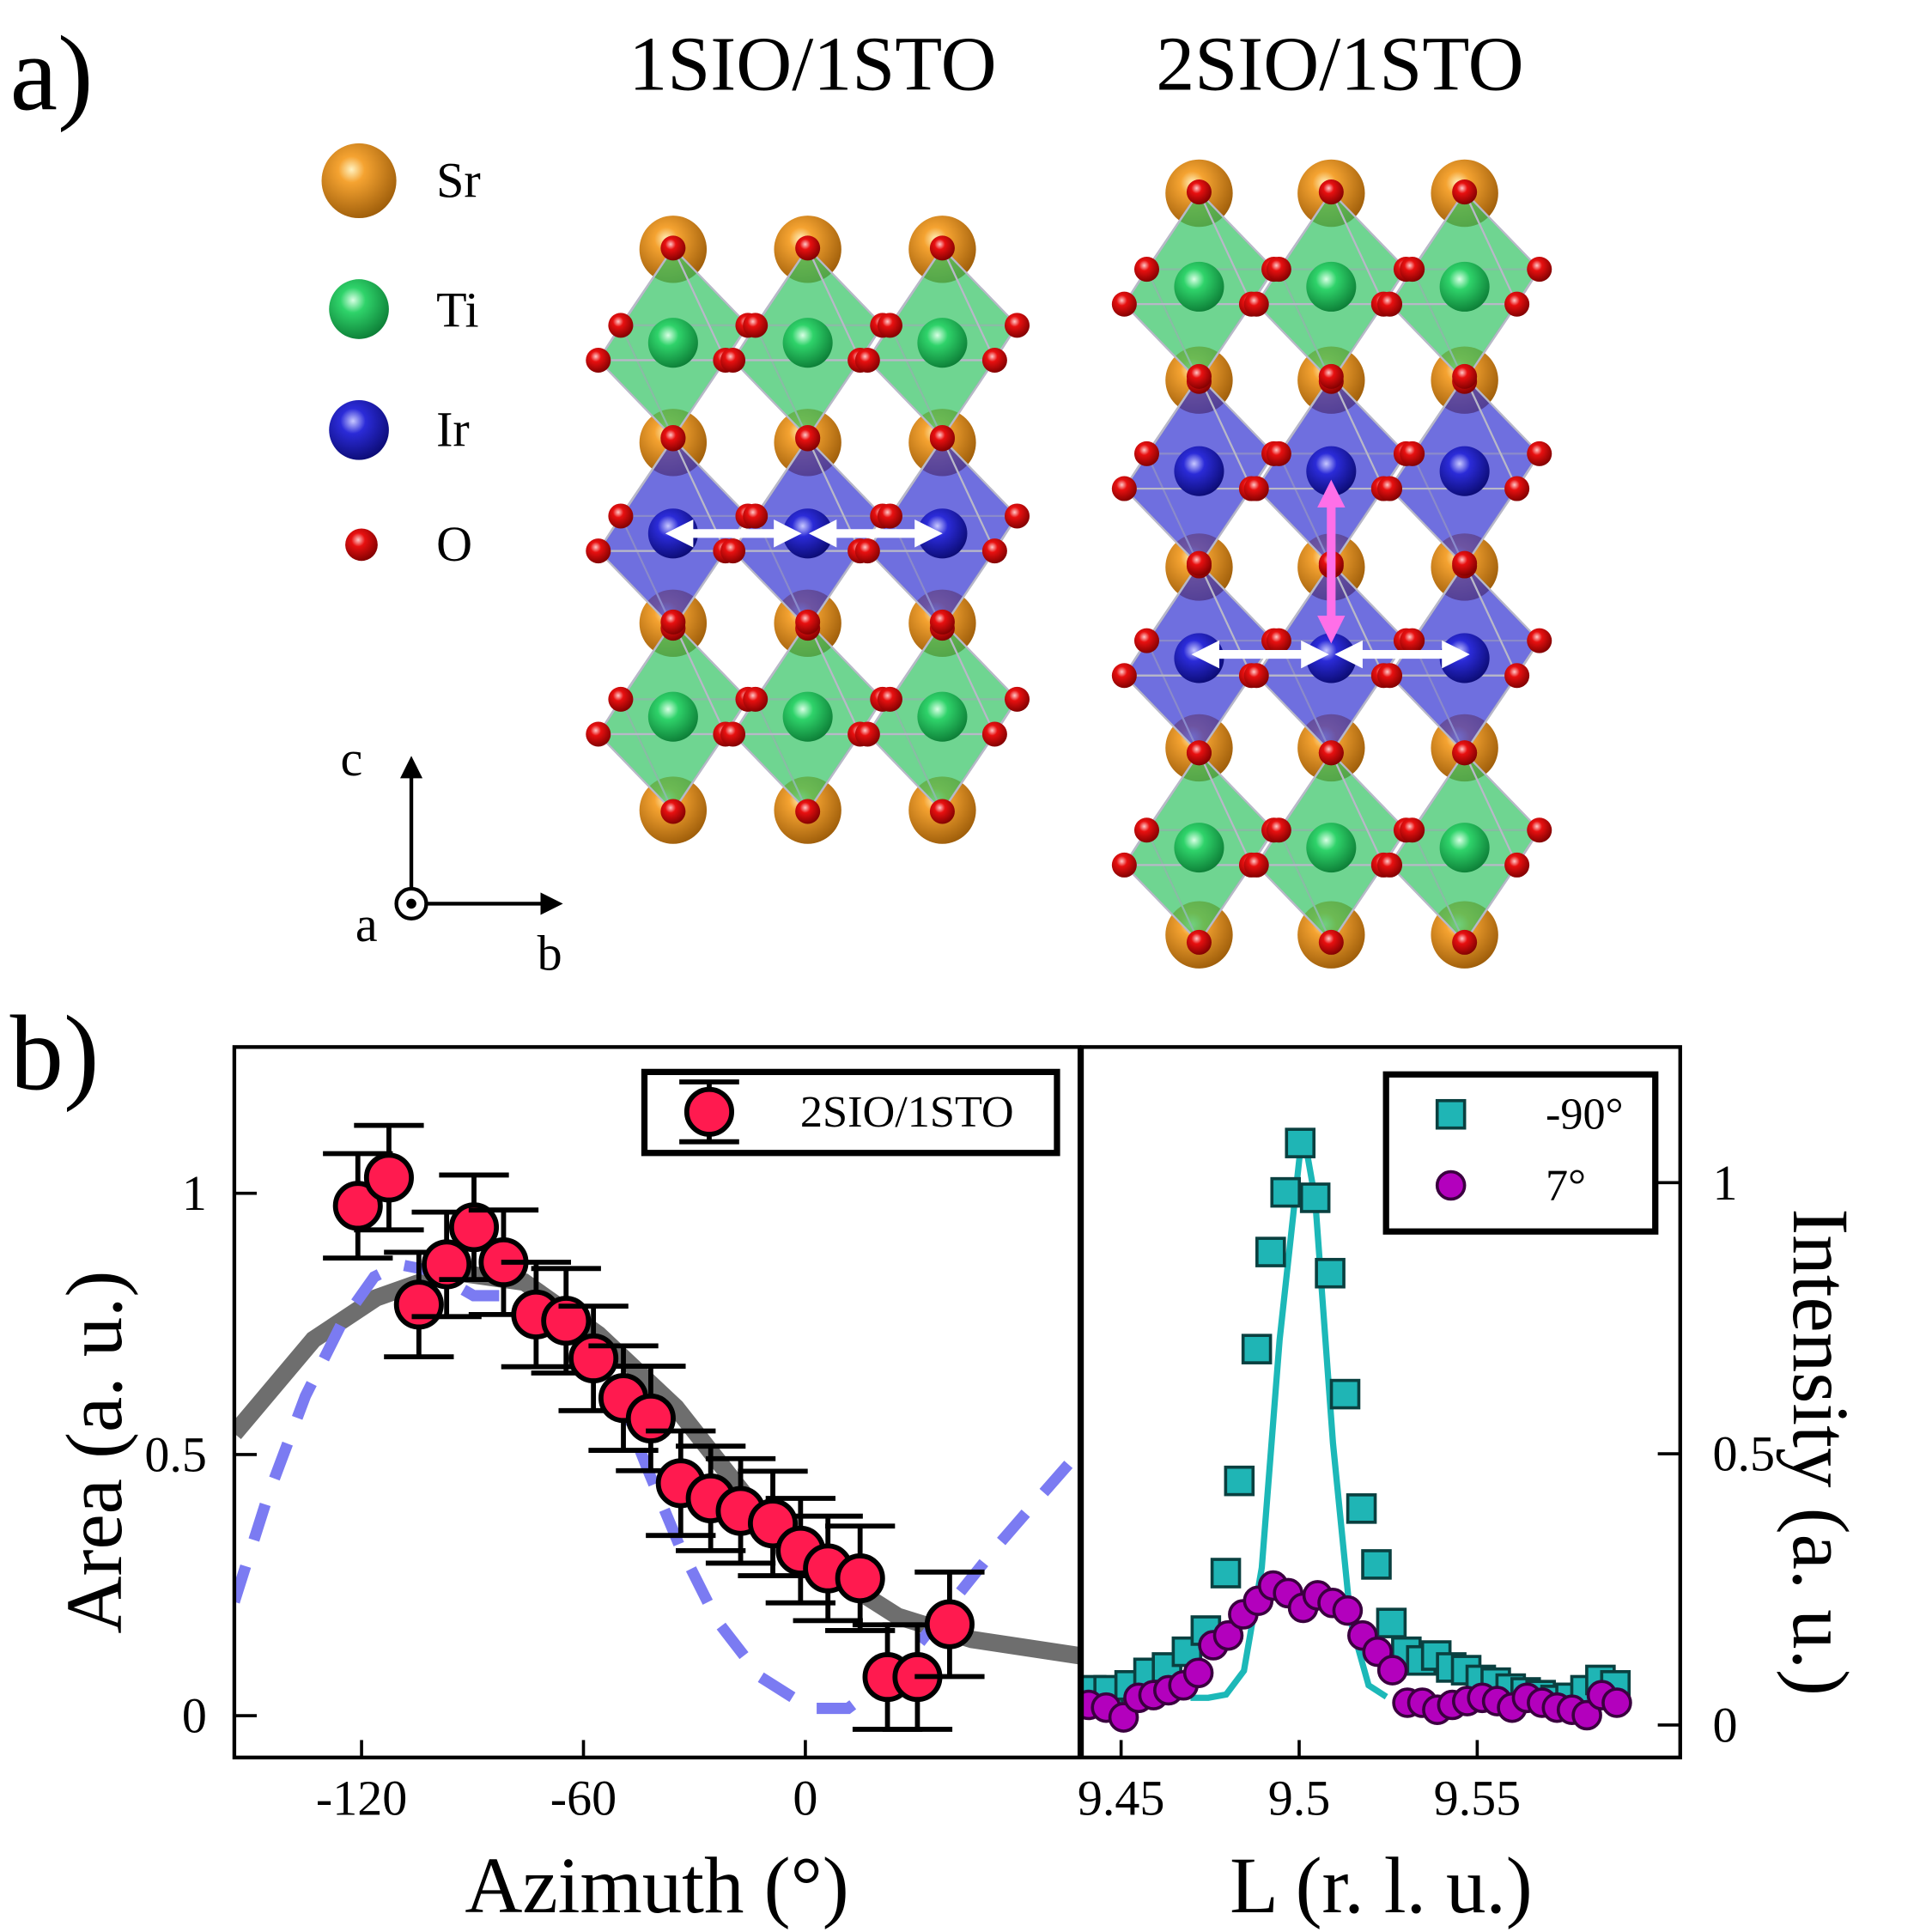 The image size is (1932, 1932). Describe the element at coordinates (401, 357) in the screenshot. I see `atom-legend: Sr Ti Ir O` at that location.